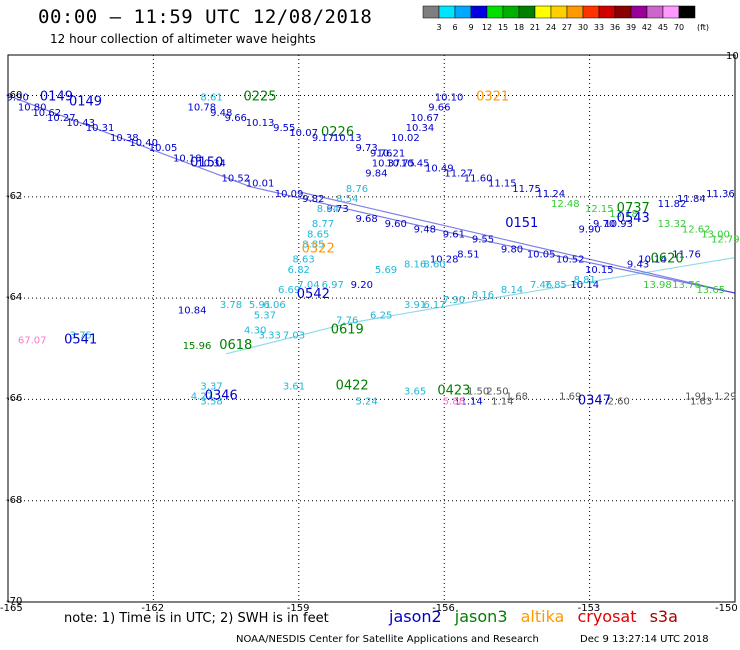  I want to click on wave-height-value: 10.14, so click(584, 285).